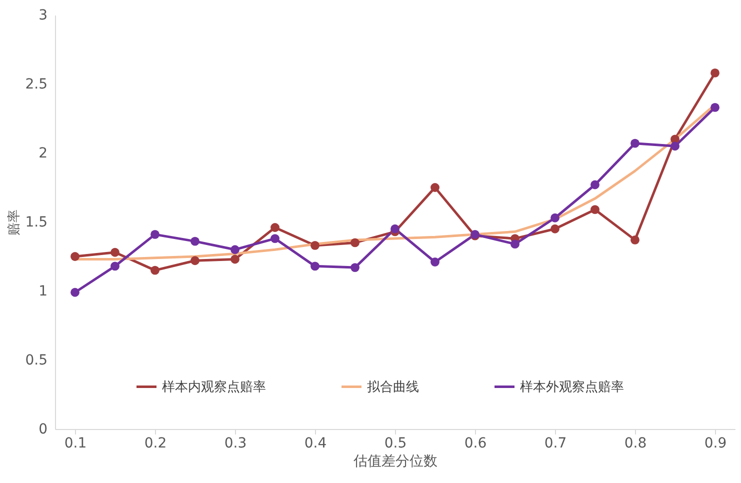 This screenshot has height=483, width=741. Describe the element at coordinates (572, 386) in the screenshot. I see `legend-label: 样本外观察点赔率` at that location.